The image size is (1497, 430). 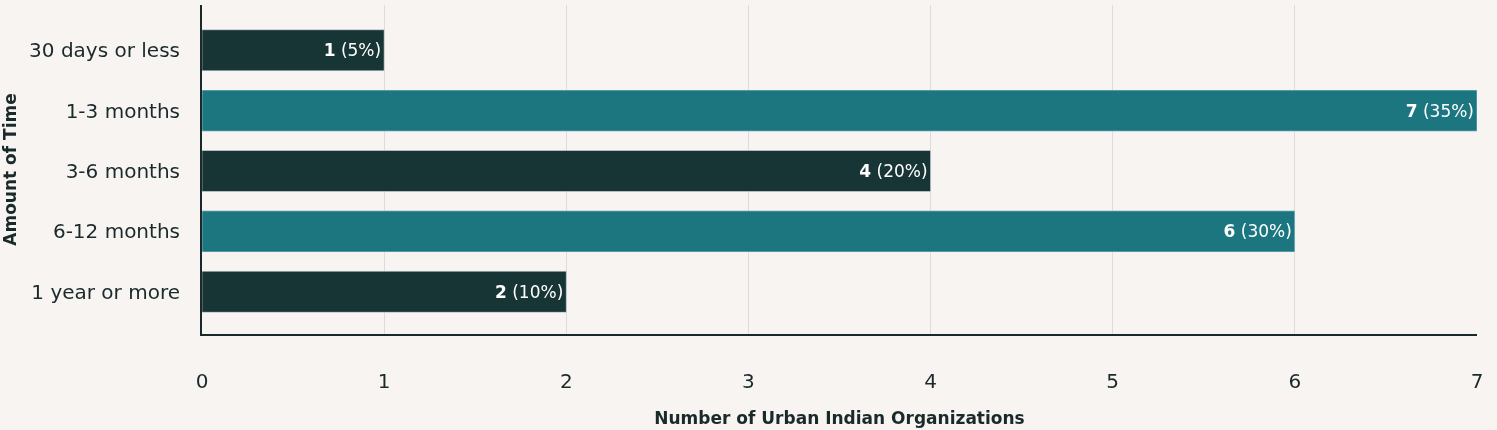 I want to click on x-tick-label: 1, so click(x=384, y=381).